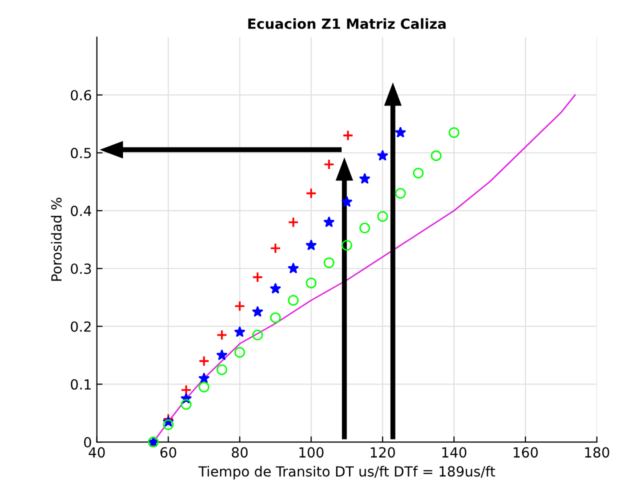 Image resolution: width=625 pixels, height=495 pixels. Describe the element at coordinates (168, 452) in the screenshot. I see `x-tick-label: 60` at that location.